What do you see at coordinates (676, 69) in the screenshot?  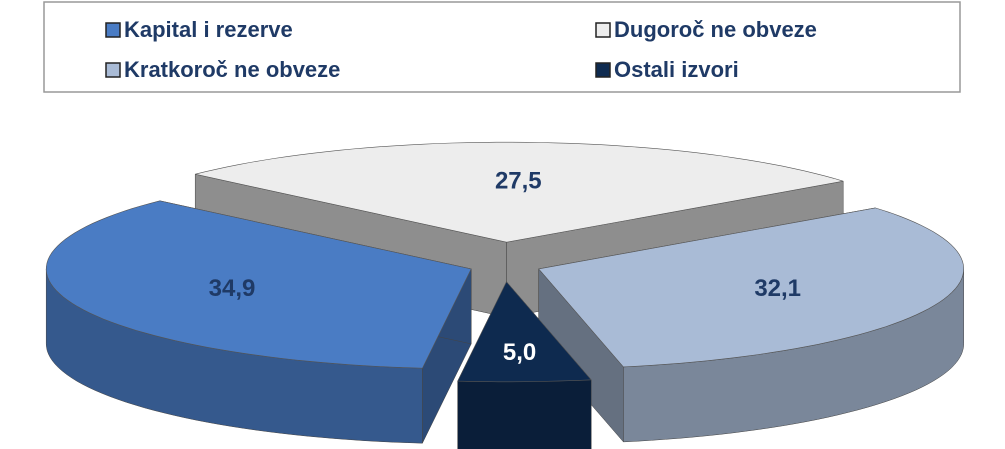 I see `legend-label: Ostali izvori` at bounding box center [676, 69].